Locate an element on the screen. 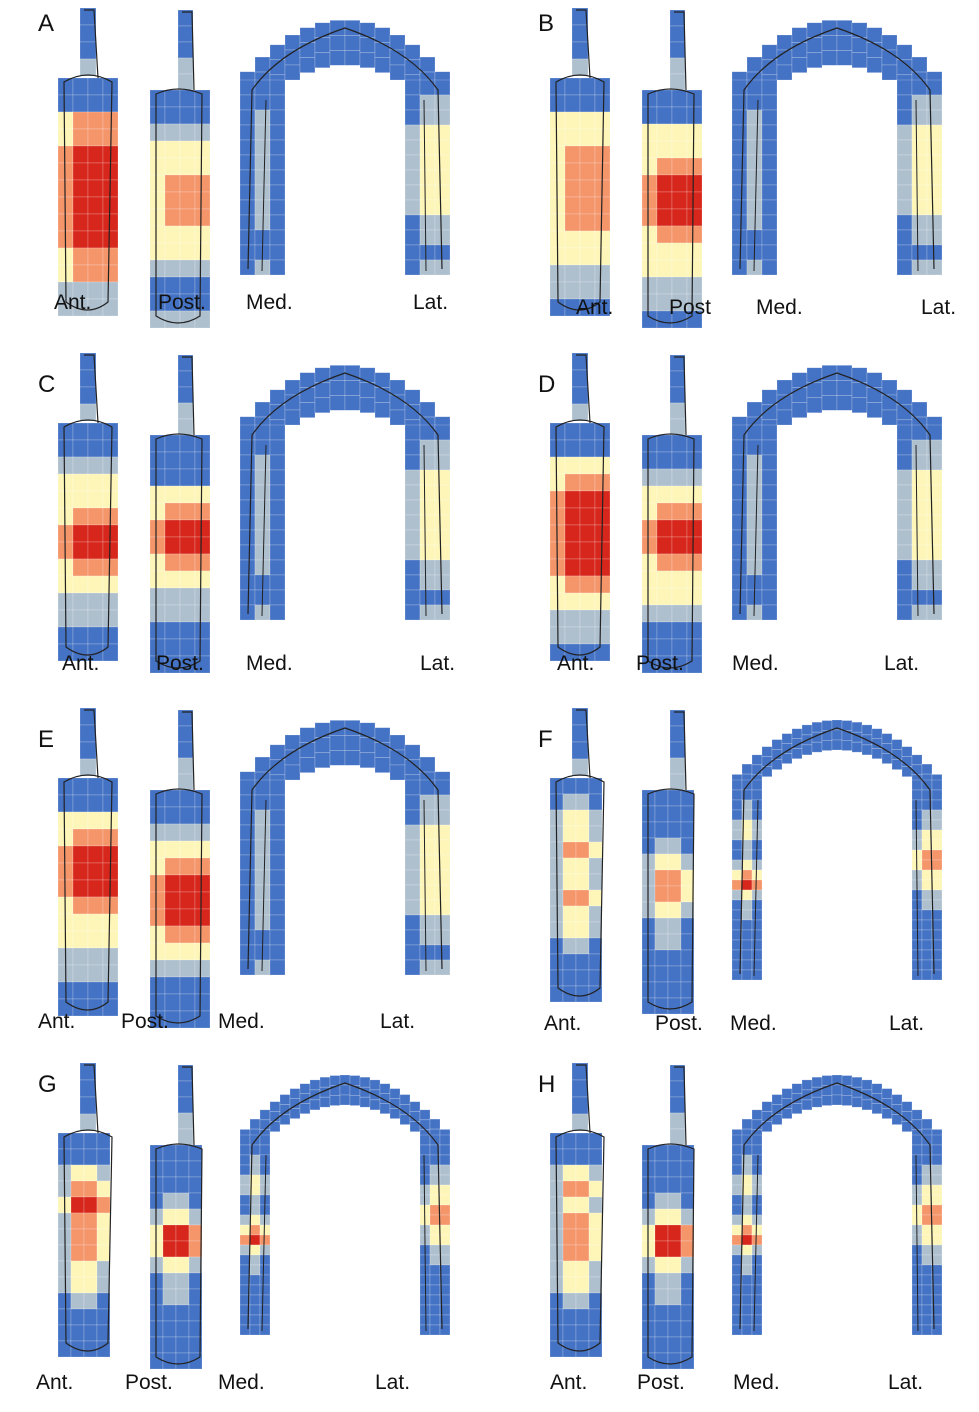 The height and width of the screenshot is (1412, 979). arch-bone-inner-outline is located at coordinates (344, 1243).